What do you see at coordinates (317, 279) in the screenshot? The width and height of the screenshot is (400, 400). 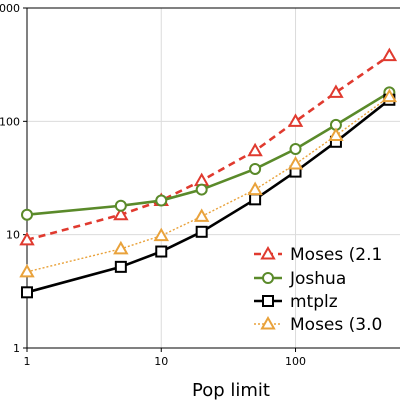 I see `legend-label: Joshua` at bounding box center [317, 279].